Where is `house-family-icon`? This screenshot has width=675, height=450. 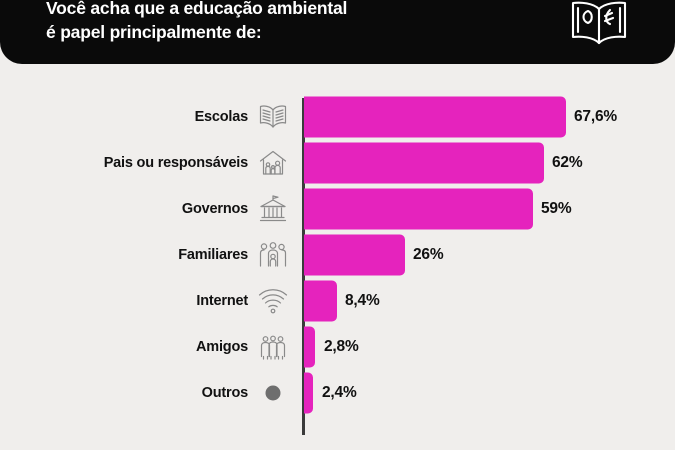 house-family-icon is located at coordinates (273, 163).